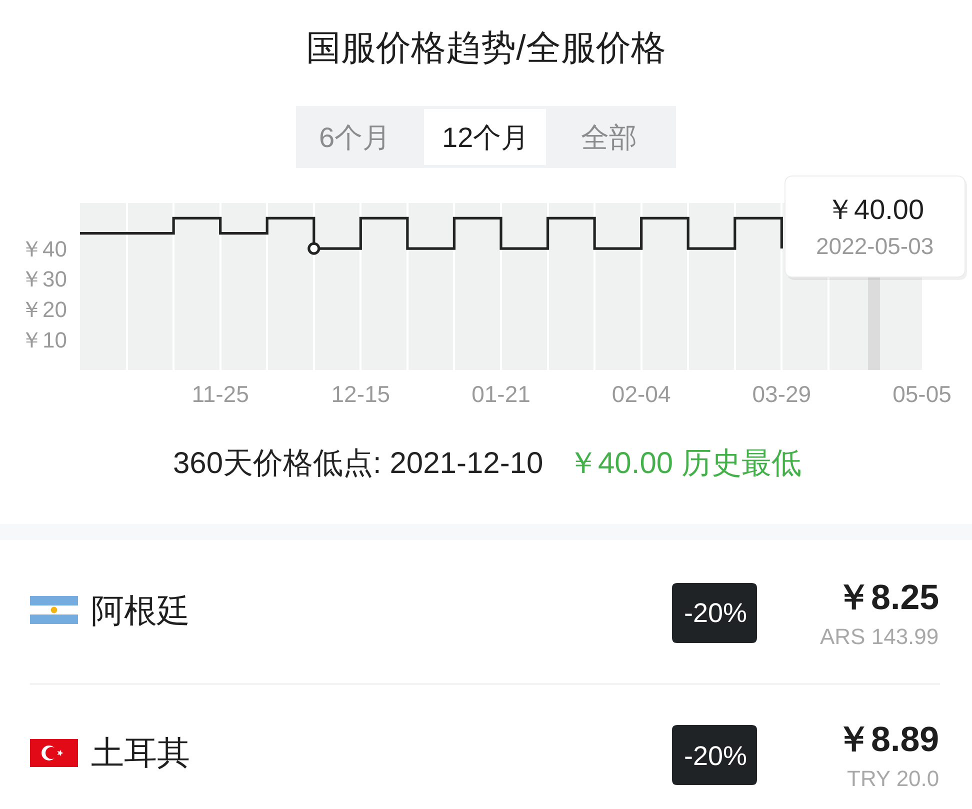 The width and height of the screenshot is (972, 809). What do you see at coordinates (43, 279) in the screenshot?
I see `y-tick-label: ￥30` at bounding box center [43, 279].